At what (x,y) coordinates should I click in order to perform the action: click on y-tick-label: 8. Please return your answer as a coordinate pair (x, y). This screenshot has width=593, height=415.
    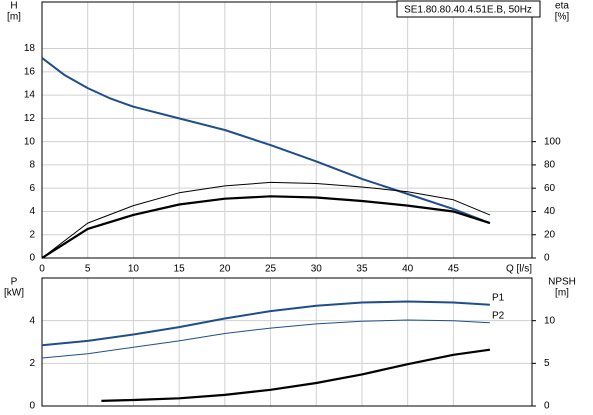
    Looking at the image, I should click on (32, 165).